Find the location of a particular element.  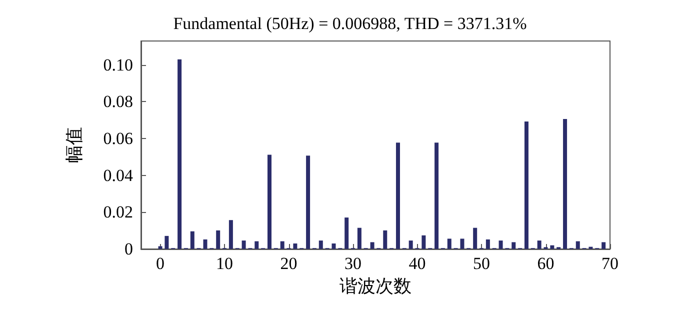

y-tick-label: 0.10 is located at coordinates (118, 64).